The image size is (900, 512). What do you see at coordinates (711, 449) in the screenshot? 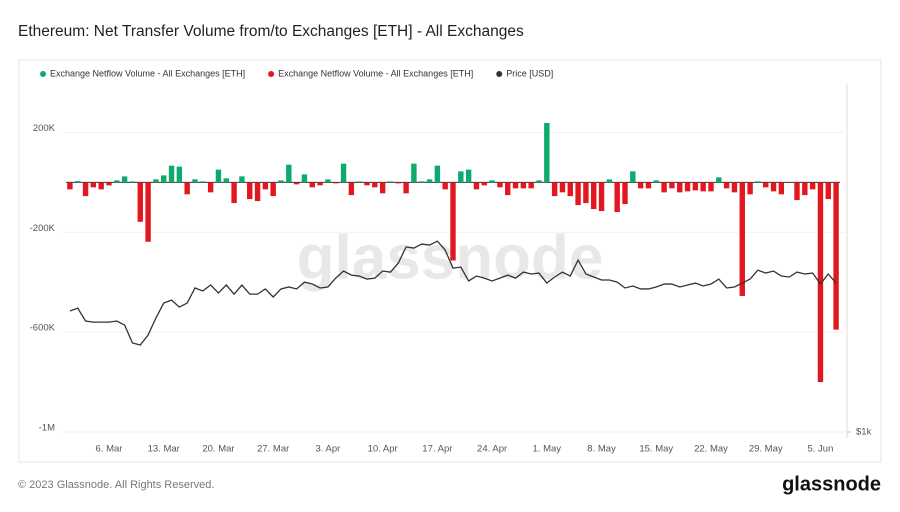
I see `x-tick-label: 22. May` at bounding box center [711, 449].